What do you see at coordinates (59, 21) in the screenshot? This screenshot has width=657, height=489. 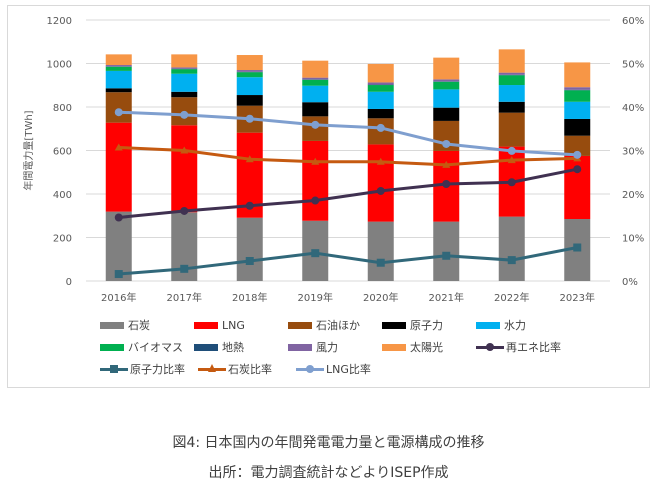 I see `y-tick-label: 1200` at bounding box center [59, 21].